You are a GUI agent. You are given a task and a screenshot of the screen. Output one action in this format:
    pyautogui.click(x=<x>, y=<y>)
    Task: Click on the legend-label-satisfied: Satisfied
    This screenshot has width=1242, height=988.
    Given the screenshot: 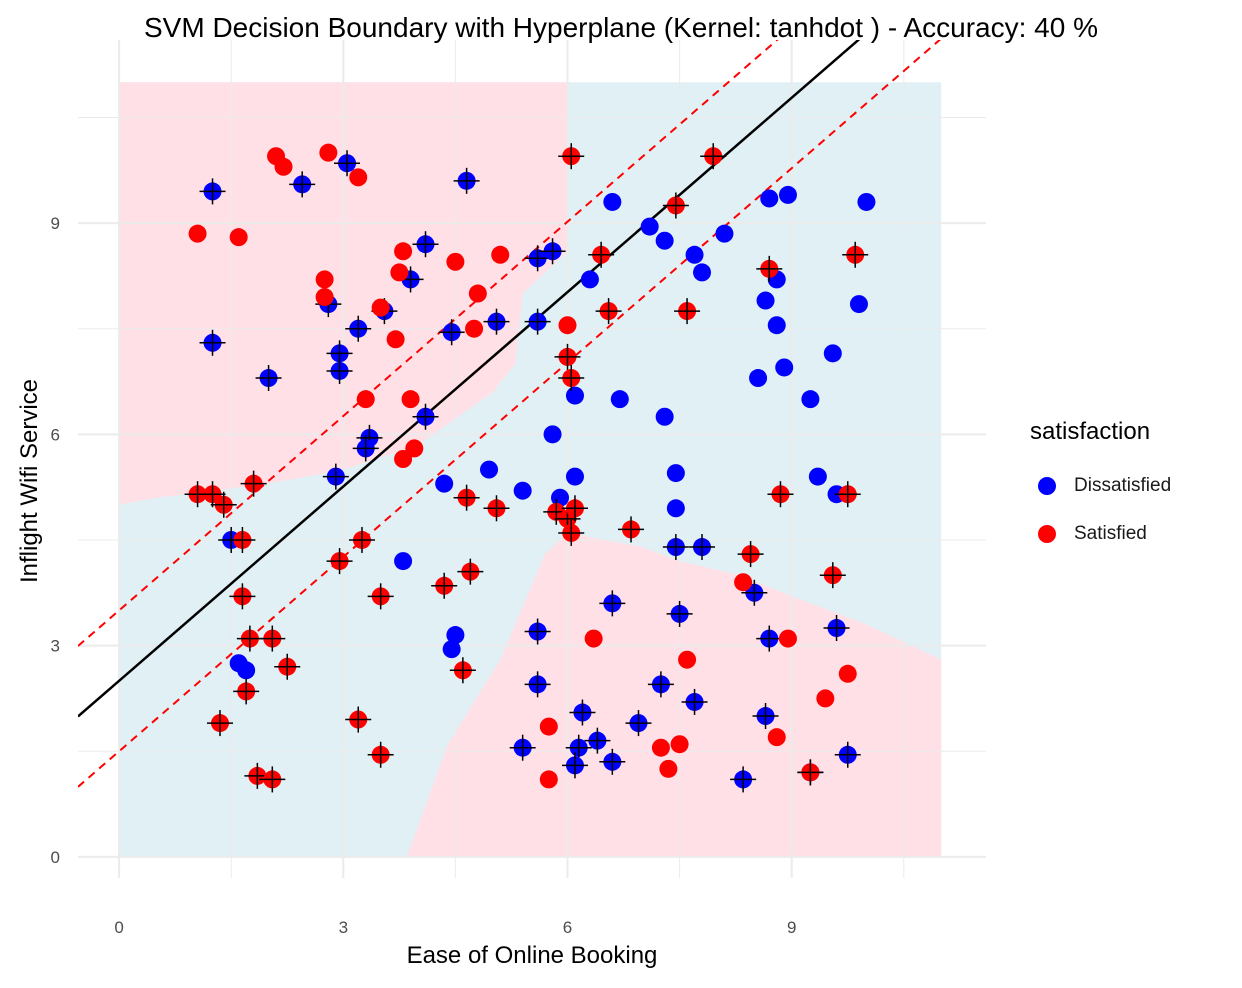 What is the action you would take?
    pyautogui.click(x=1110, y=533)
    